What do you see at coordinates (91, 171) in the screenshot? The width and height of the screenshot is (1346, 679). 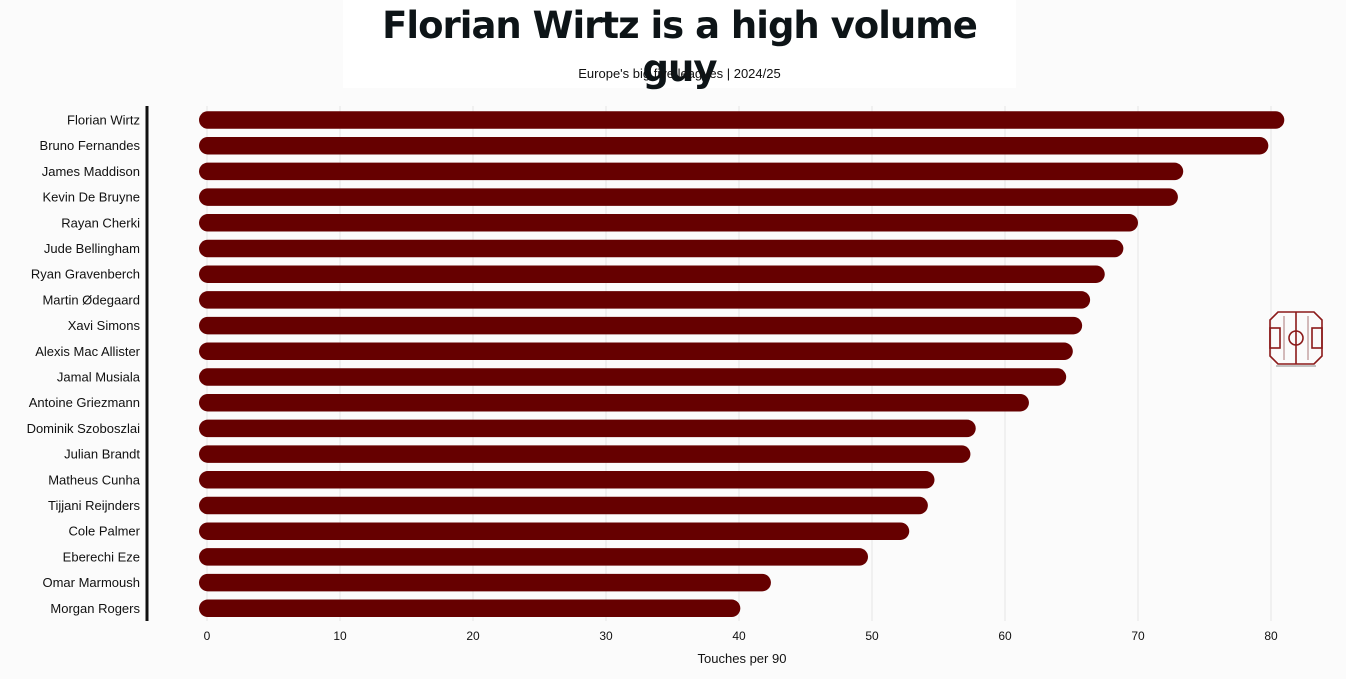 I see `y-tick-label: James Maddison` at bounding box center [91, 171].